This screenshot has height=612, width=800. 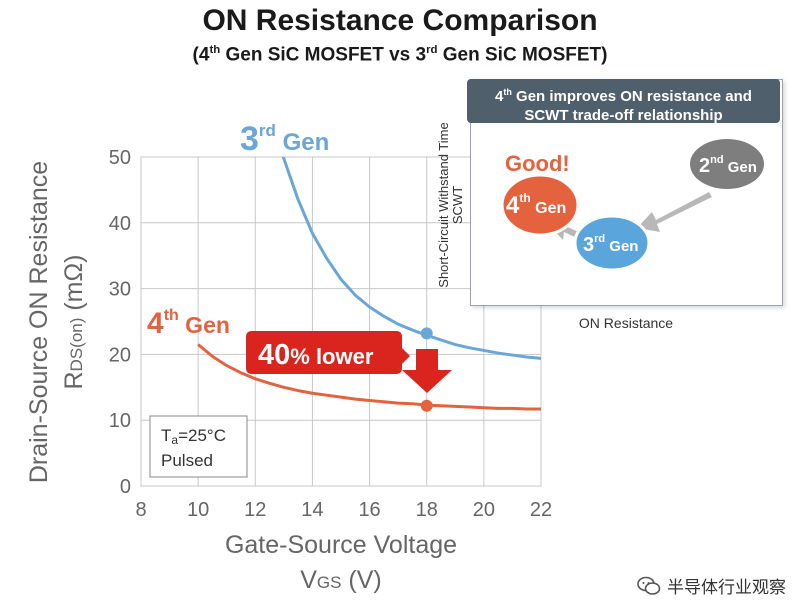 What do you see at coordinates (343, 510) in the screenshot?
I see `x-axis-ticks: 8 10 12 14 16 18 20 22` at bounding box center [343, 510].